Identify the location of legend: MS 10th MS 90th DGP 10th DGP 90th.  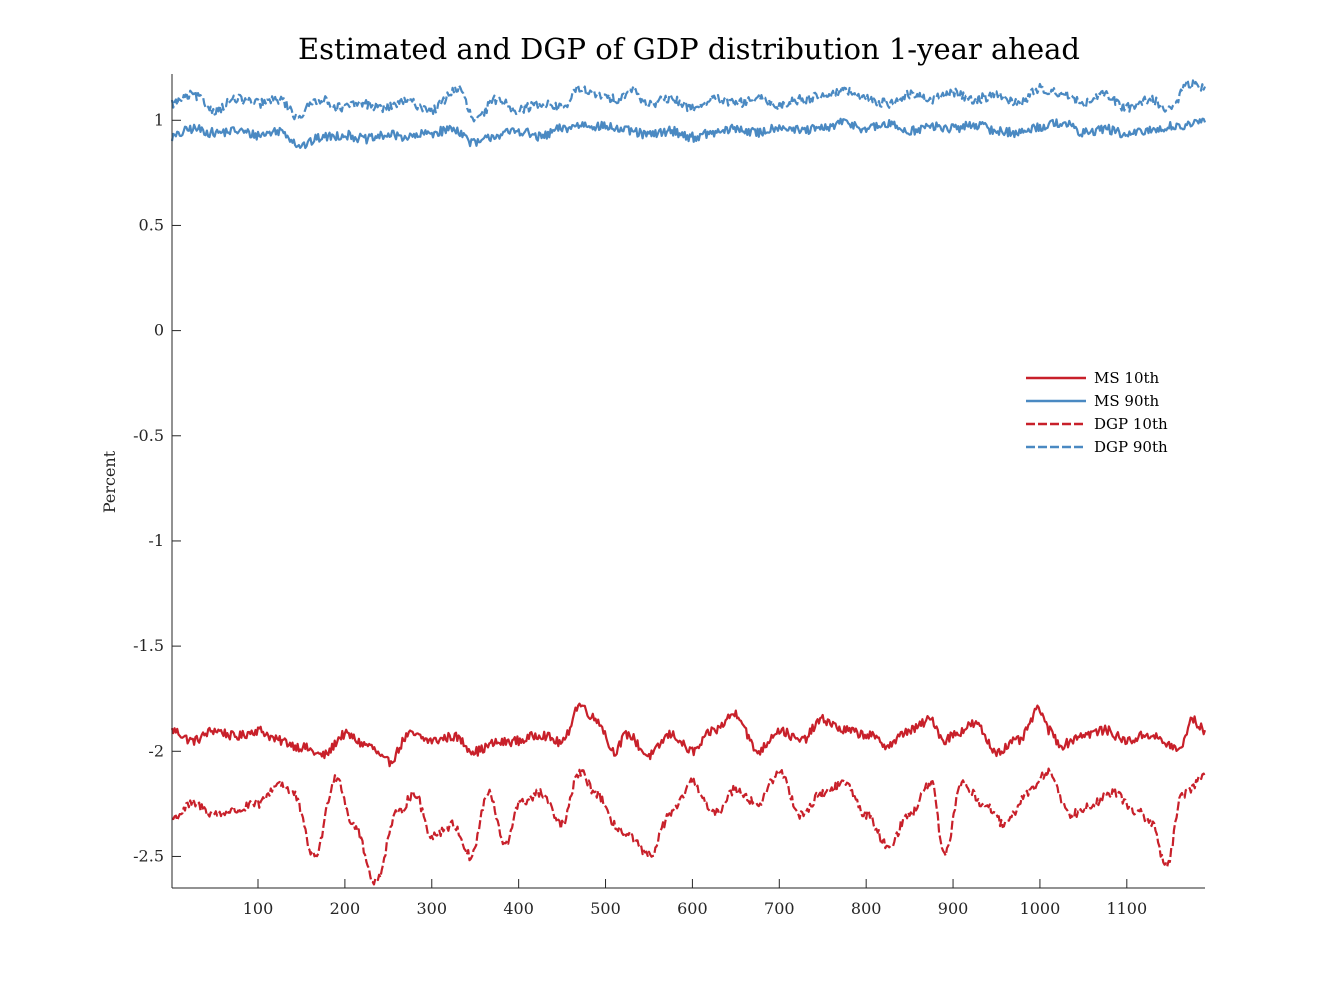
(1097, 412).